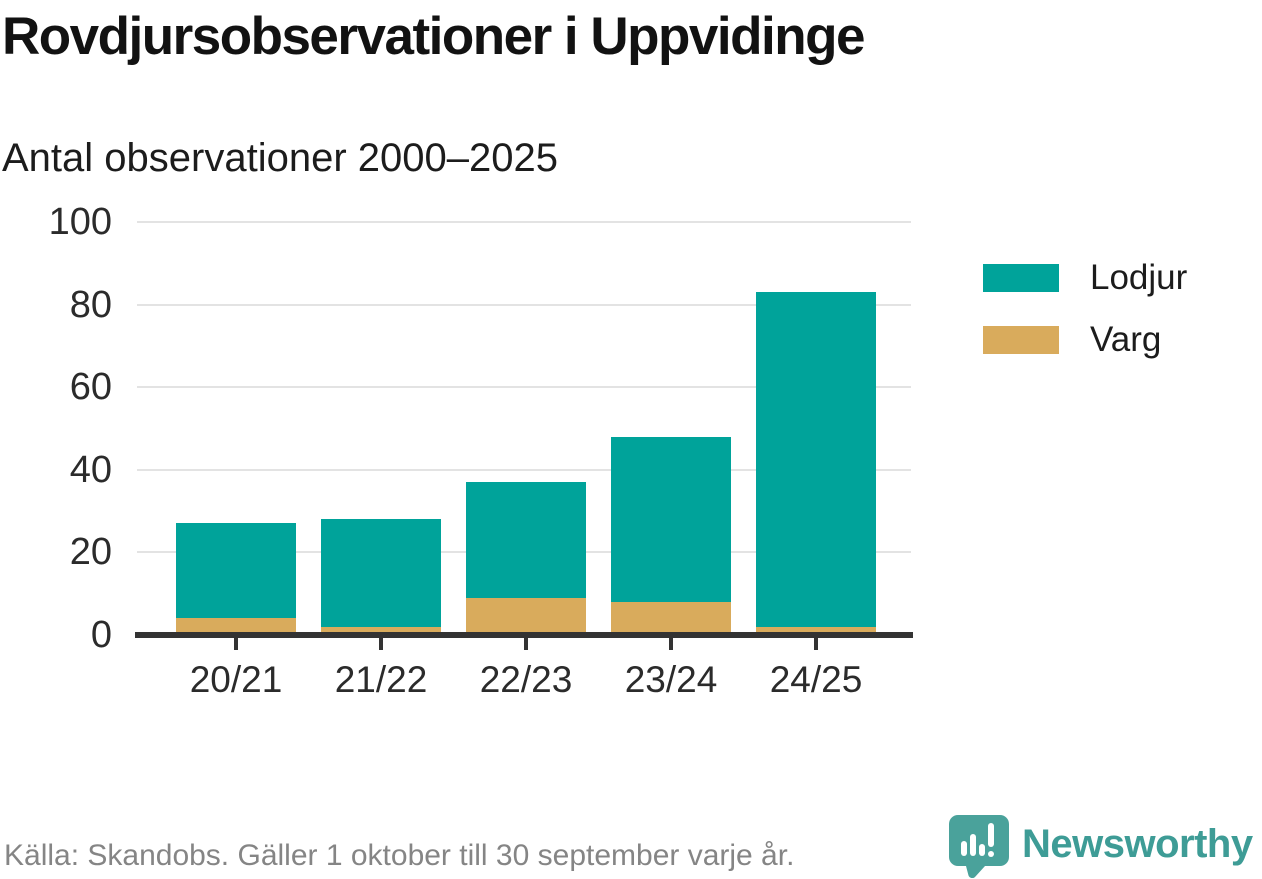 The width and height of the screenshot is (1262, 879). Describe the element at coordinates (90, 304) in the screenshot. I see `y-axis-tick-label: 80` at that location.